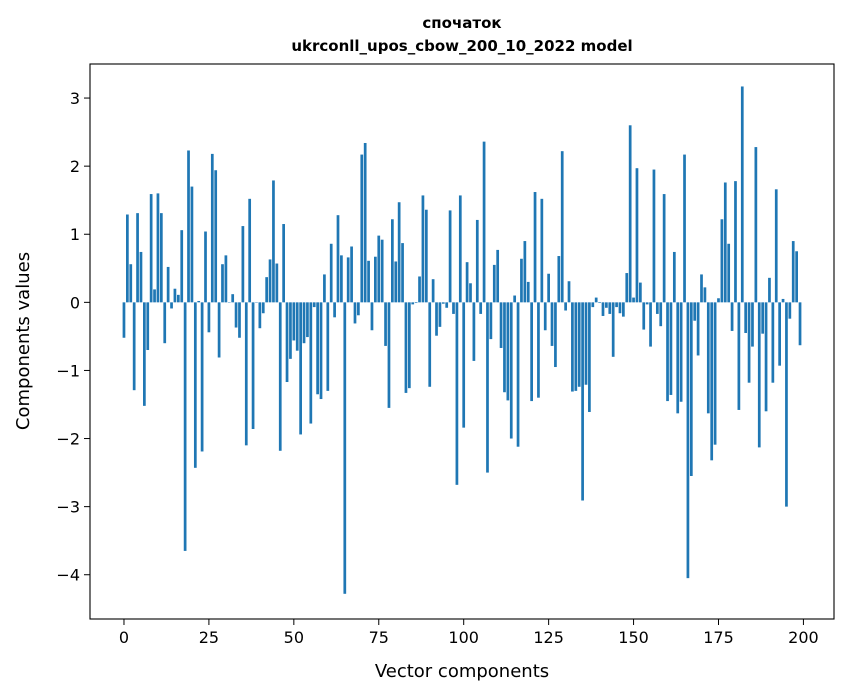 The height and width of the screenshot is (696, 847). Describe the element at coordinates (469, 633) in the screenshot. I see `x-axis-ticks: 0 25 50 75 100 125 150 175 200` at that location.